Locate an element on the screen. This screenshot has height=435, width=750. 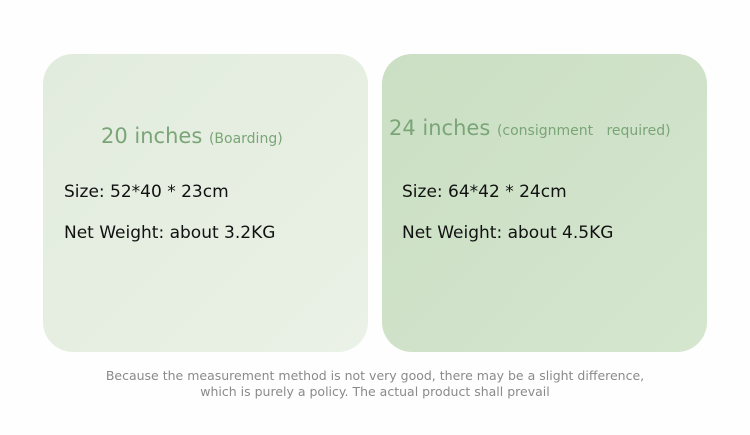
weight-text: Net Weight: about 3.2KG is located at coordinates (170, 233).